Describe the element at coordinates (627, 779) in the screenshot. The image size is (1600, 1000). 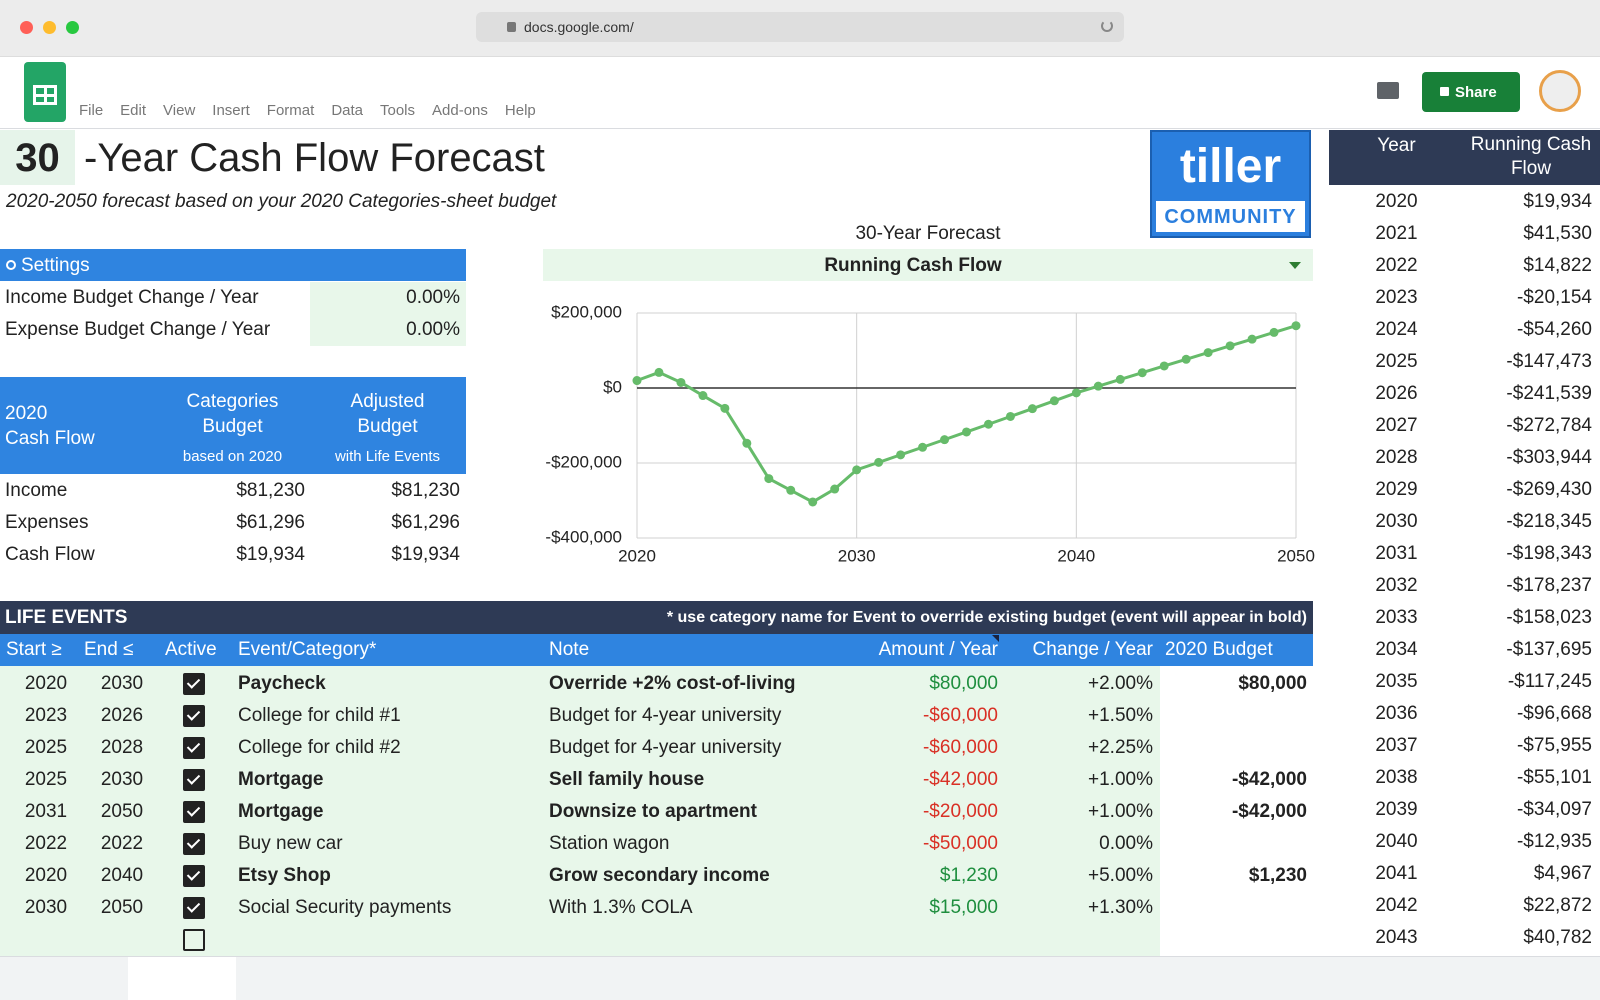
I see `cell: Sell family house` at that location.